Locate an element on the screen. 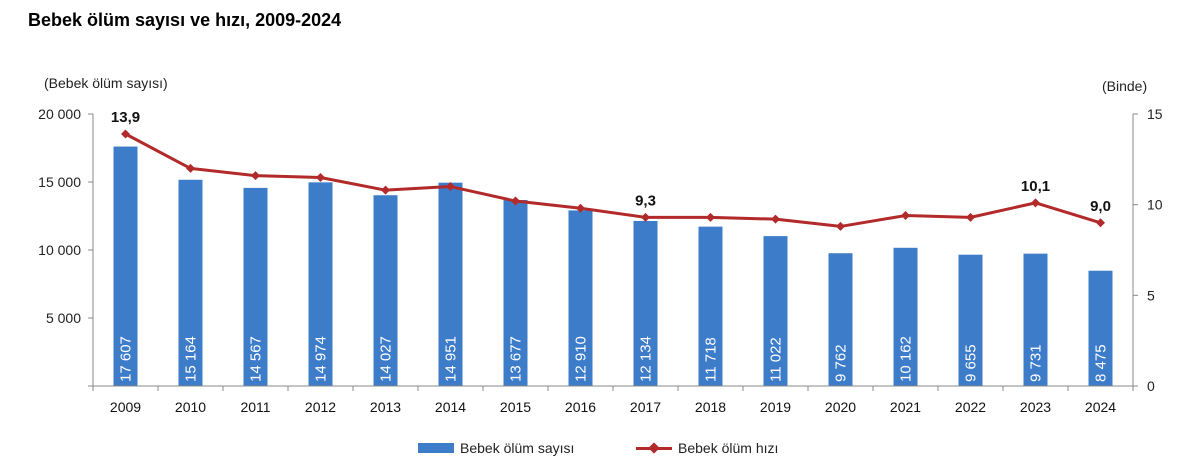 The height and width of the screenshot is (476, 1200). bar-value-label: 8 475 is located at coordinates (1101, 363).